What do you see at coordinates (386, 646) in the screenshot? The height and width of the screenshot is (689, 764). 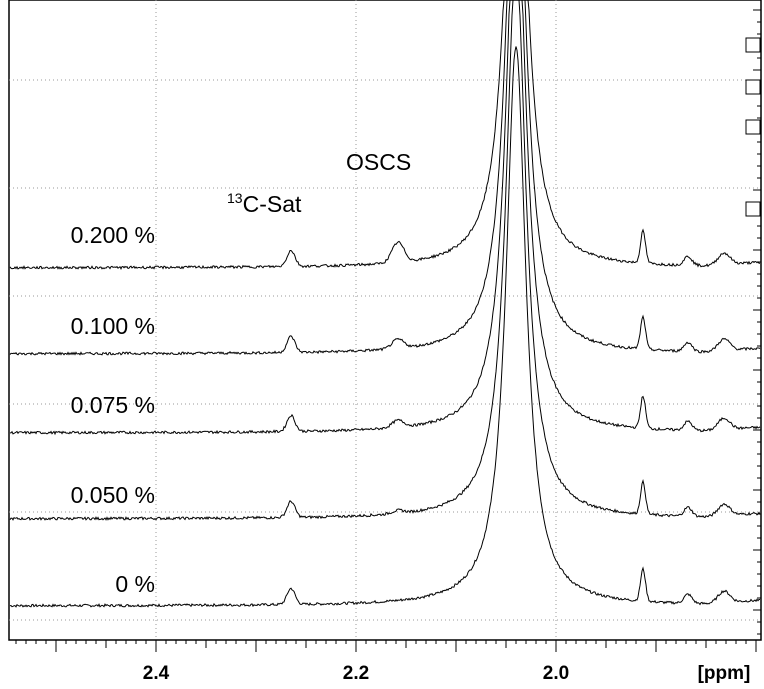 I see `x-axis-ticks` at bounding box center [386, 646].